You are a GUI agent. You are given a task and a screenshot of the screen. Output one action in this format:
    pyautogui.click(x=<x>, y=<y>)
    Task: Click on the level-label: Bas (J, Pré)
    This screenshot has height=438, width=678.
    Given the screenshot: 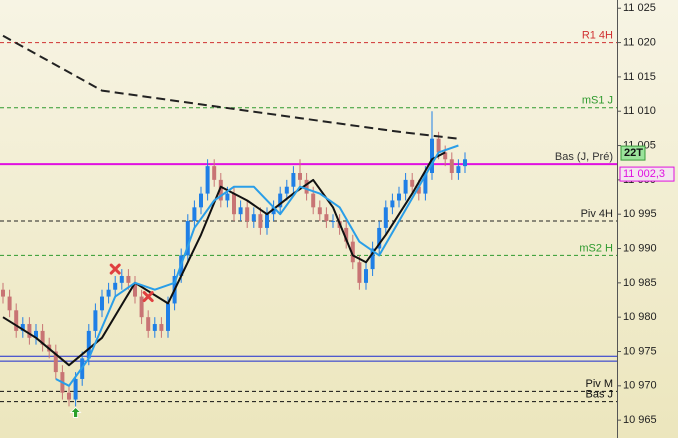 What is the action you would take?
    pyautogui.click(x=584, y=157)
    